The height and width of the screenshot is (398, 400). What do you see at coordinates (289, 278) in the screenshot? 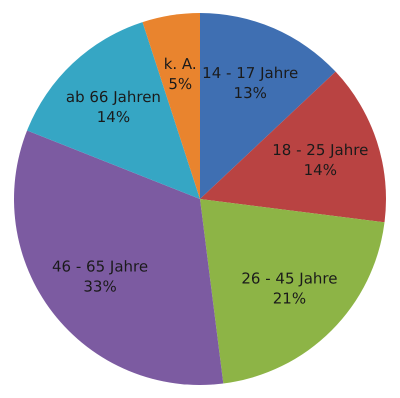
I see `slice-label: 26 - 45 Jahre` at bounding box center [289, 278].